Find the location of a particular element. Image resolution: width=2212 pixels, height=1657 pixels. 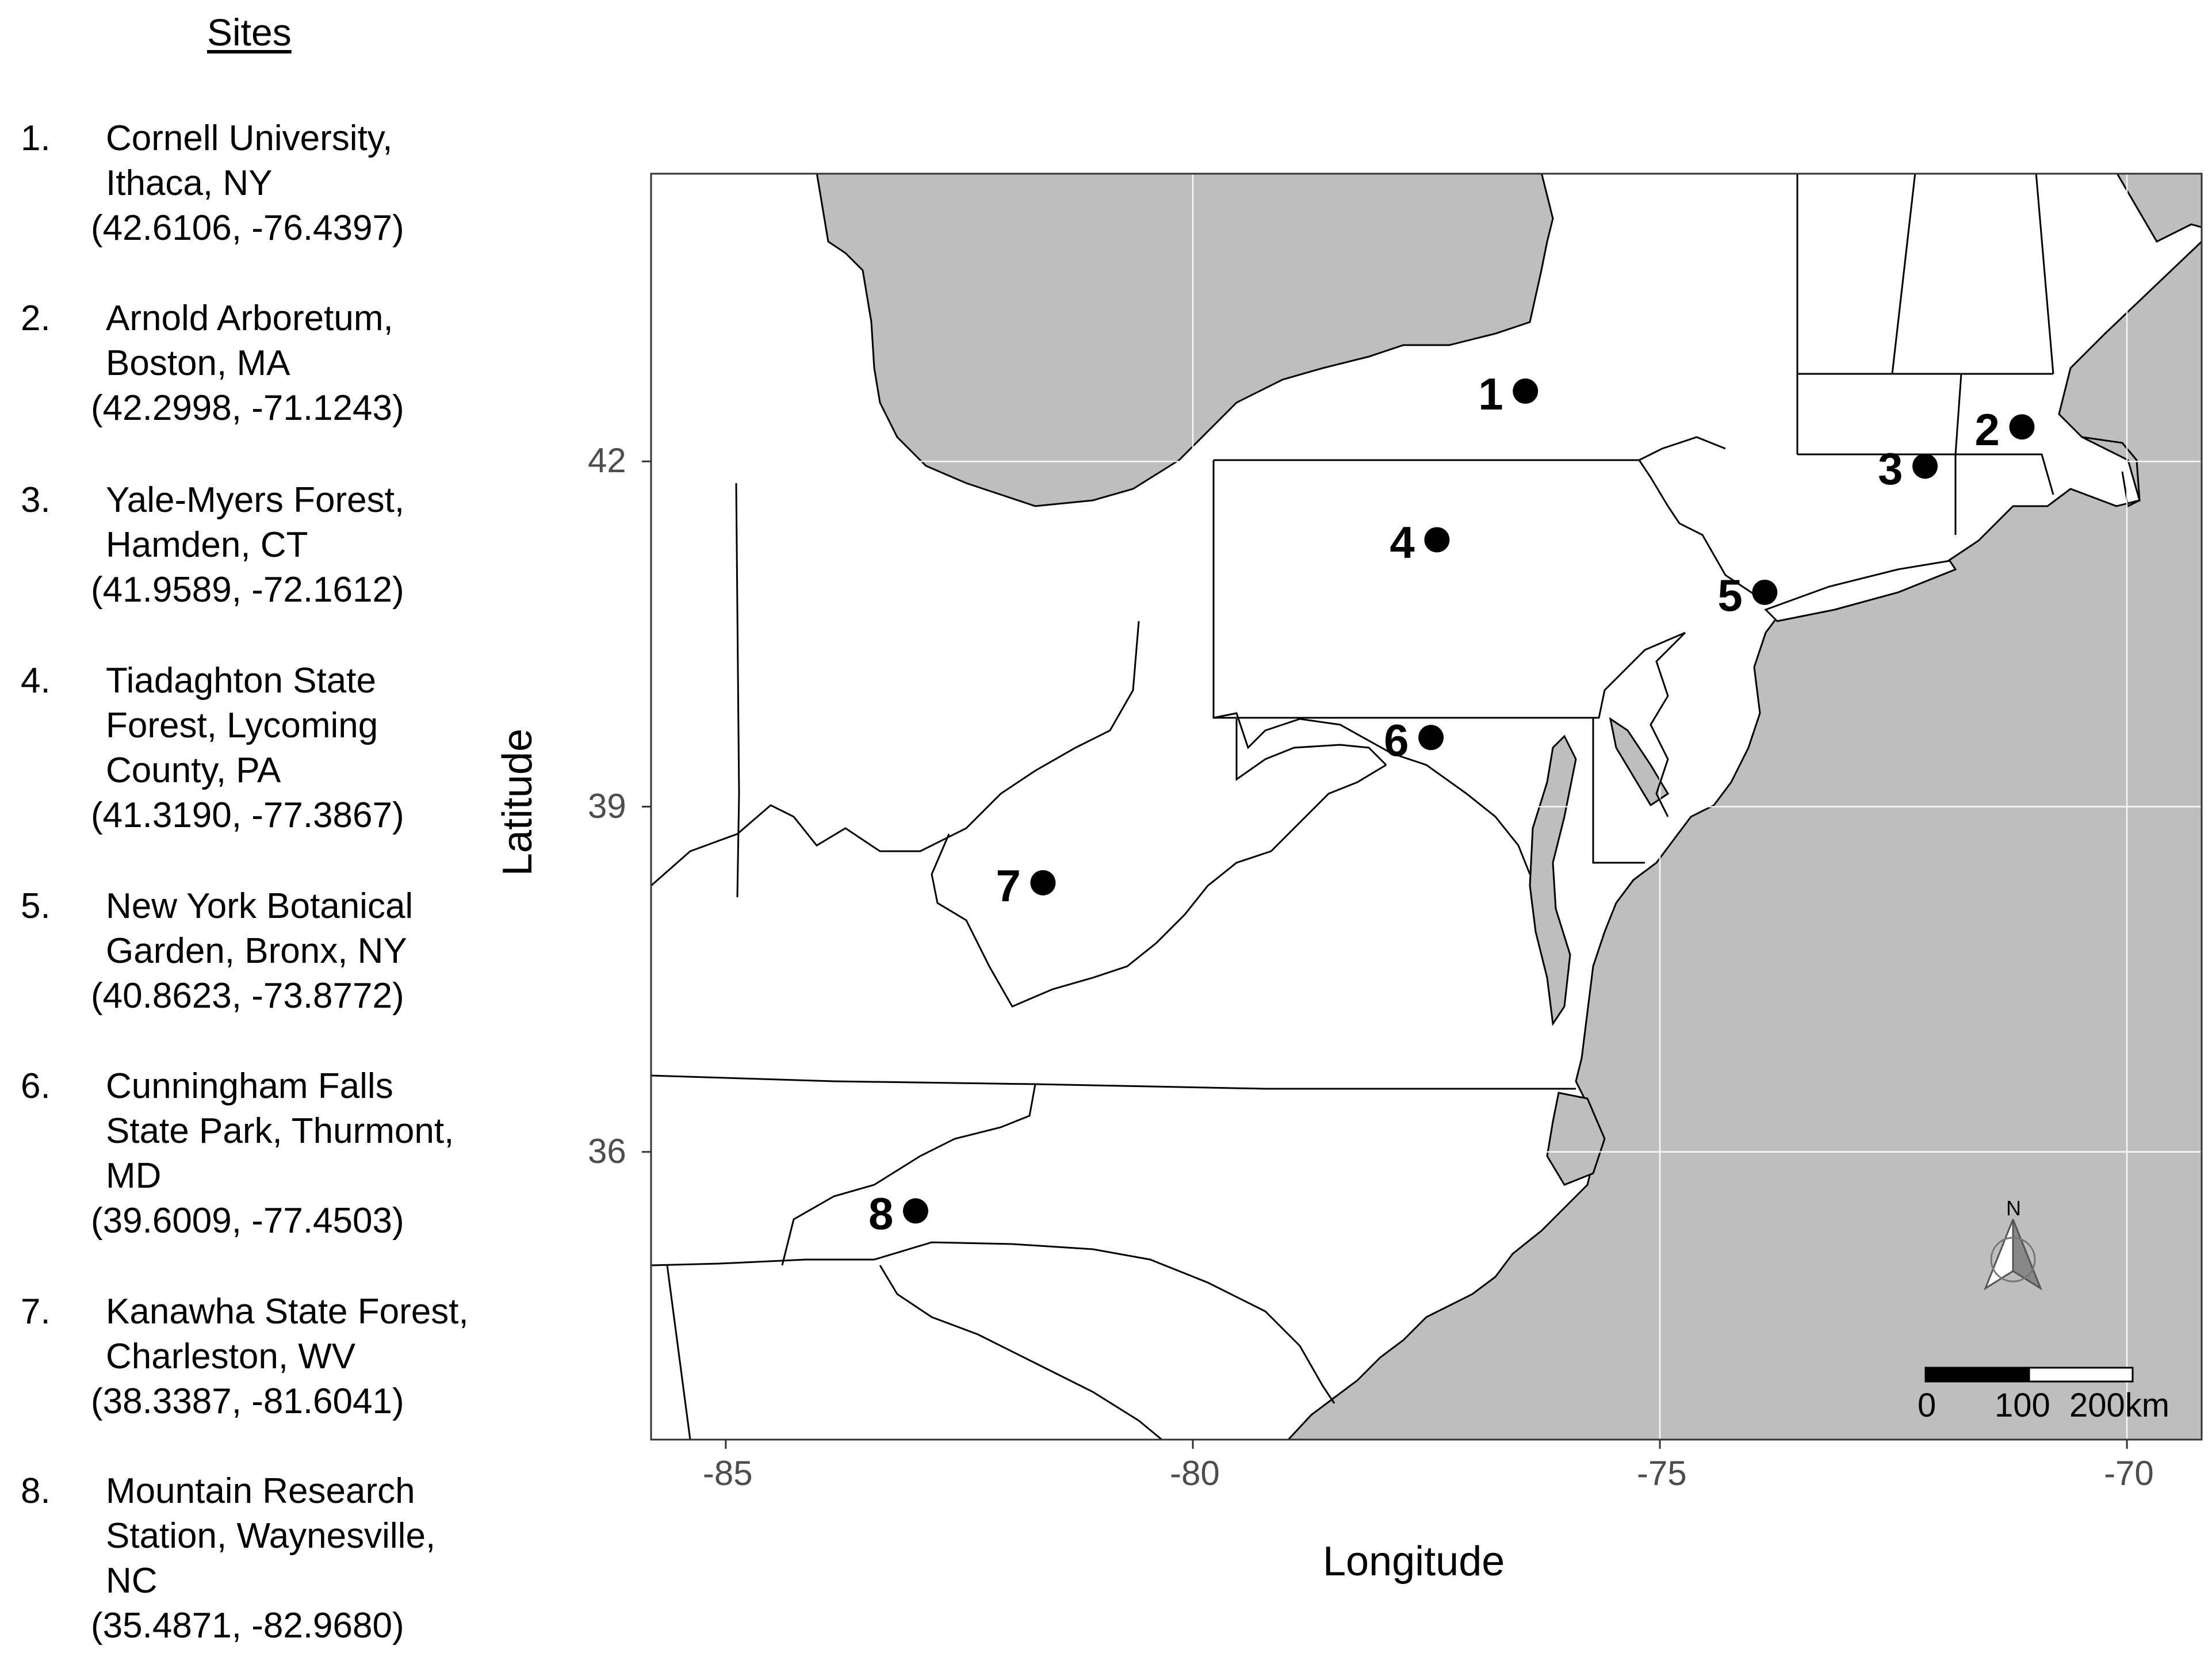

north-arrow-ring is located at coordinates (2013, 1260).